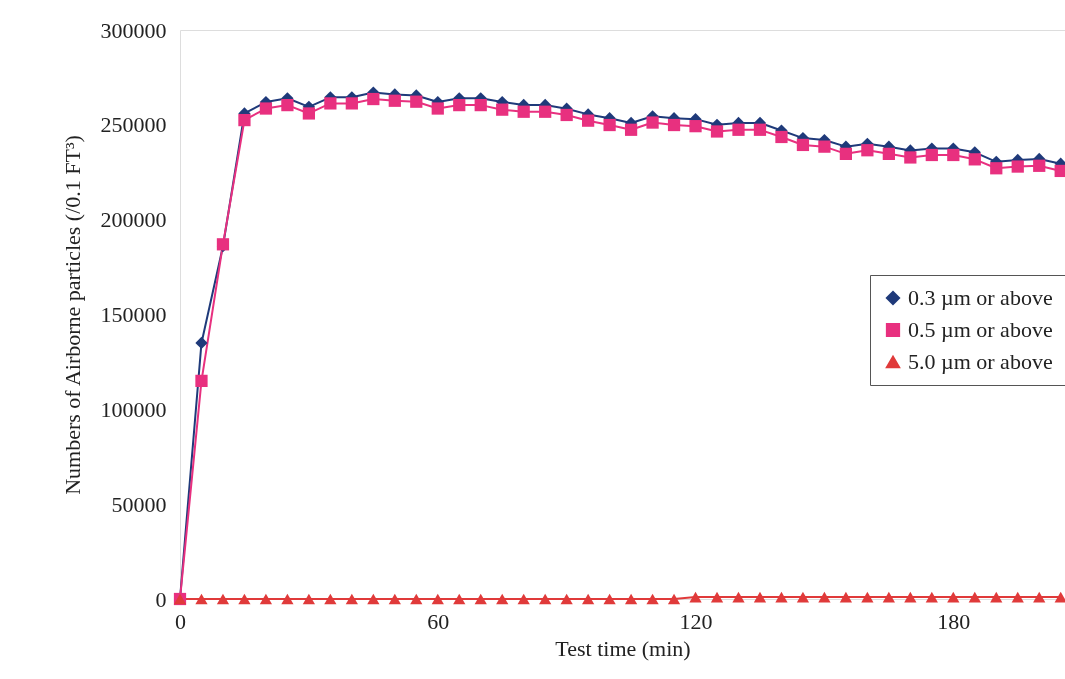 The height and width of the screenshot is (679, 1065). What do you see at coordinates (980, 361) in the screenshot?
I see `legend-label: 5.0 µm or above` at bounding box center [980, 361].